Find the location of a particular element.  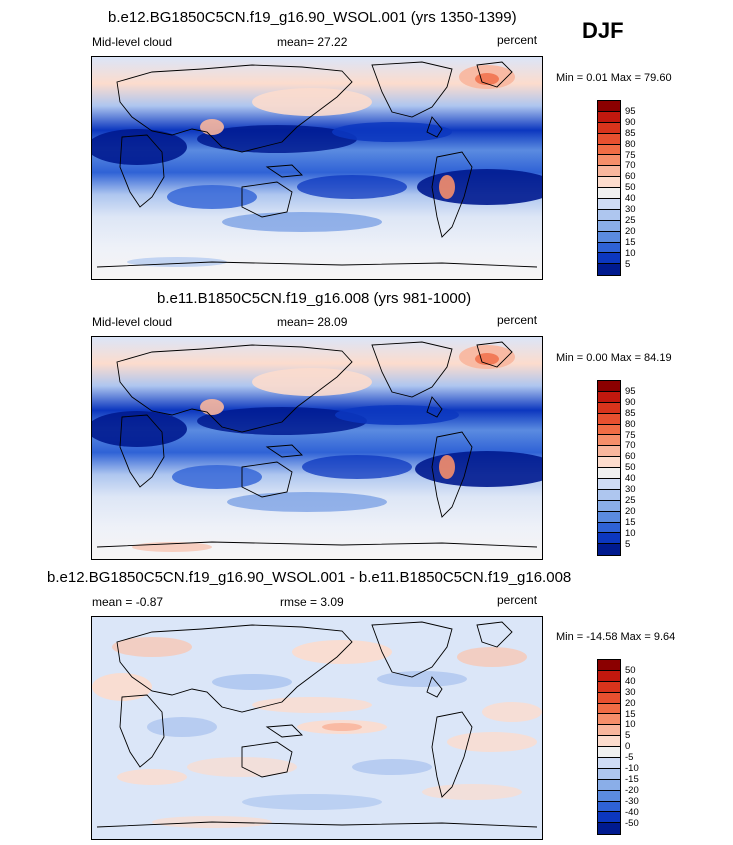

panel-3-minmax: Min = -14.58 Max = 9.64 is located at coordinates (616, 637).